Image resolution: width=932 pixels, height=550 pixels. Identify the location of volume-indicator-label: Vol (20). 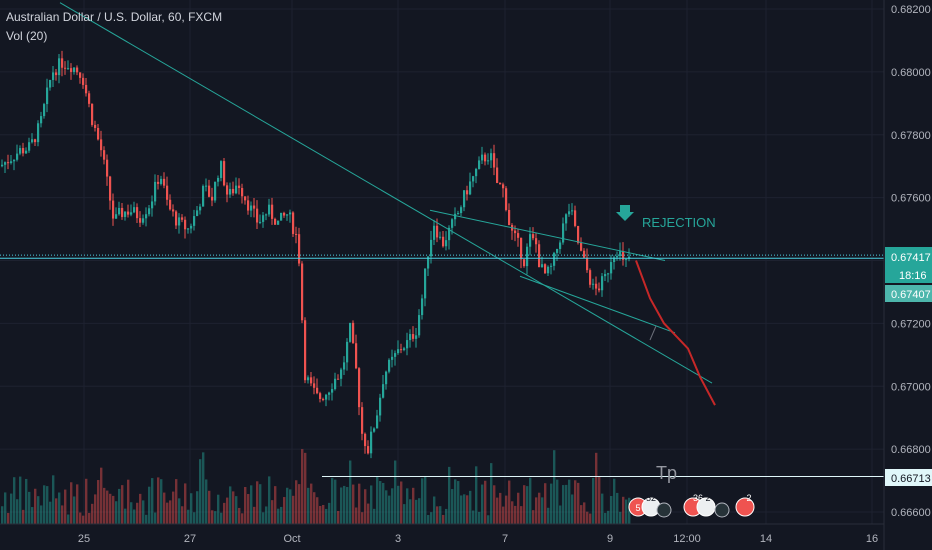
(27, 36).